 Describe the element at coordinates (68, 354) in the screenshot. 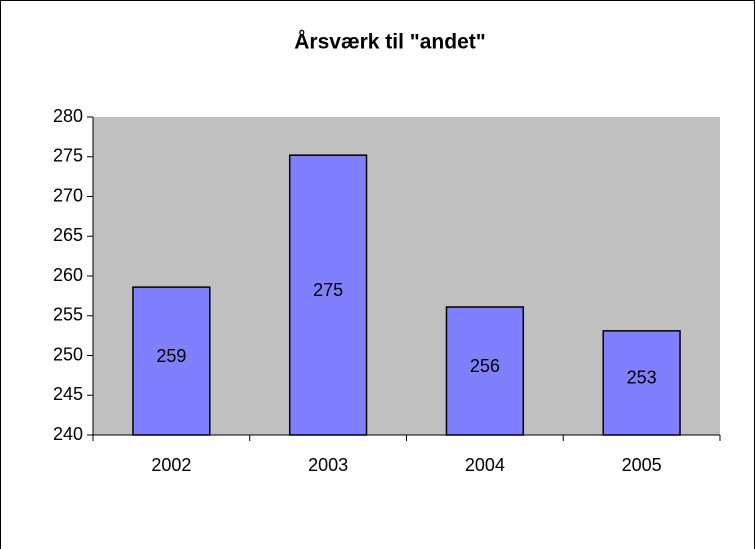

I see `y-tick-label: 250` at that location.